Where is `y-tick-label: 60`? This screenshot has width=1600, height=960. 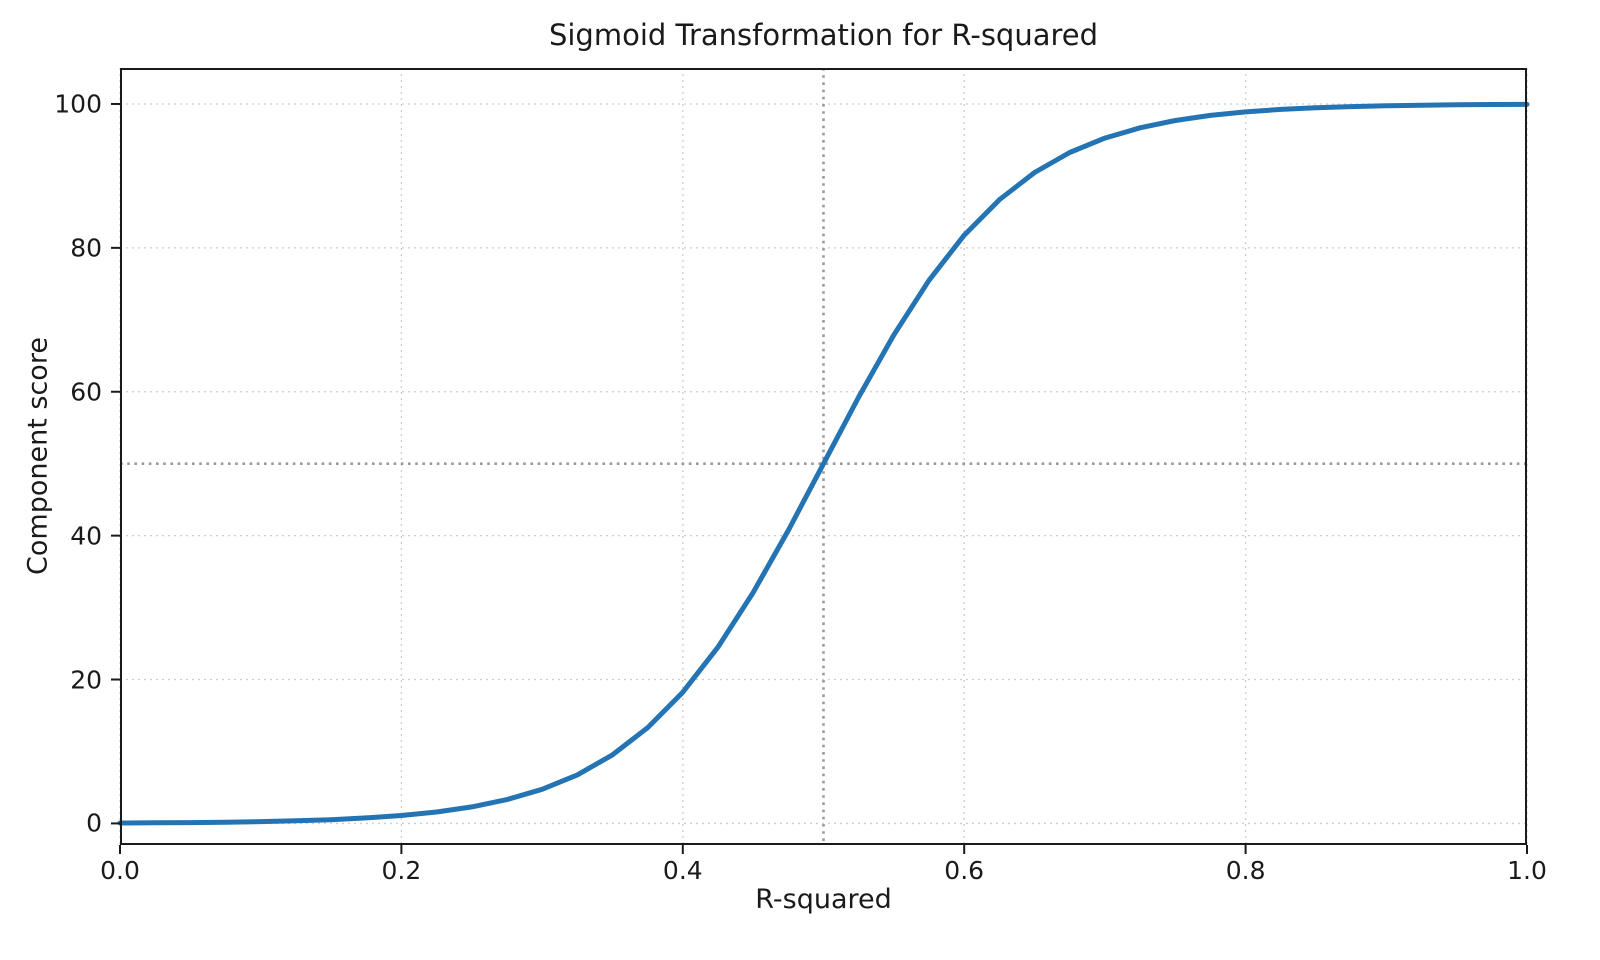
y-tick-label: 60 is located at coordinates (86, 392).